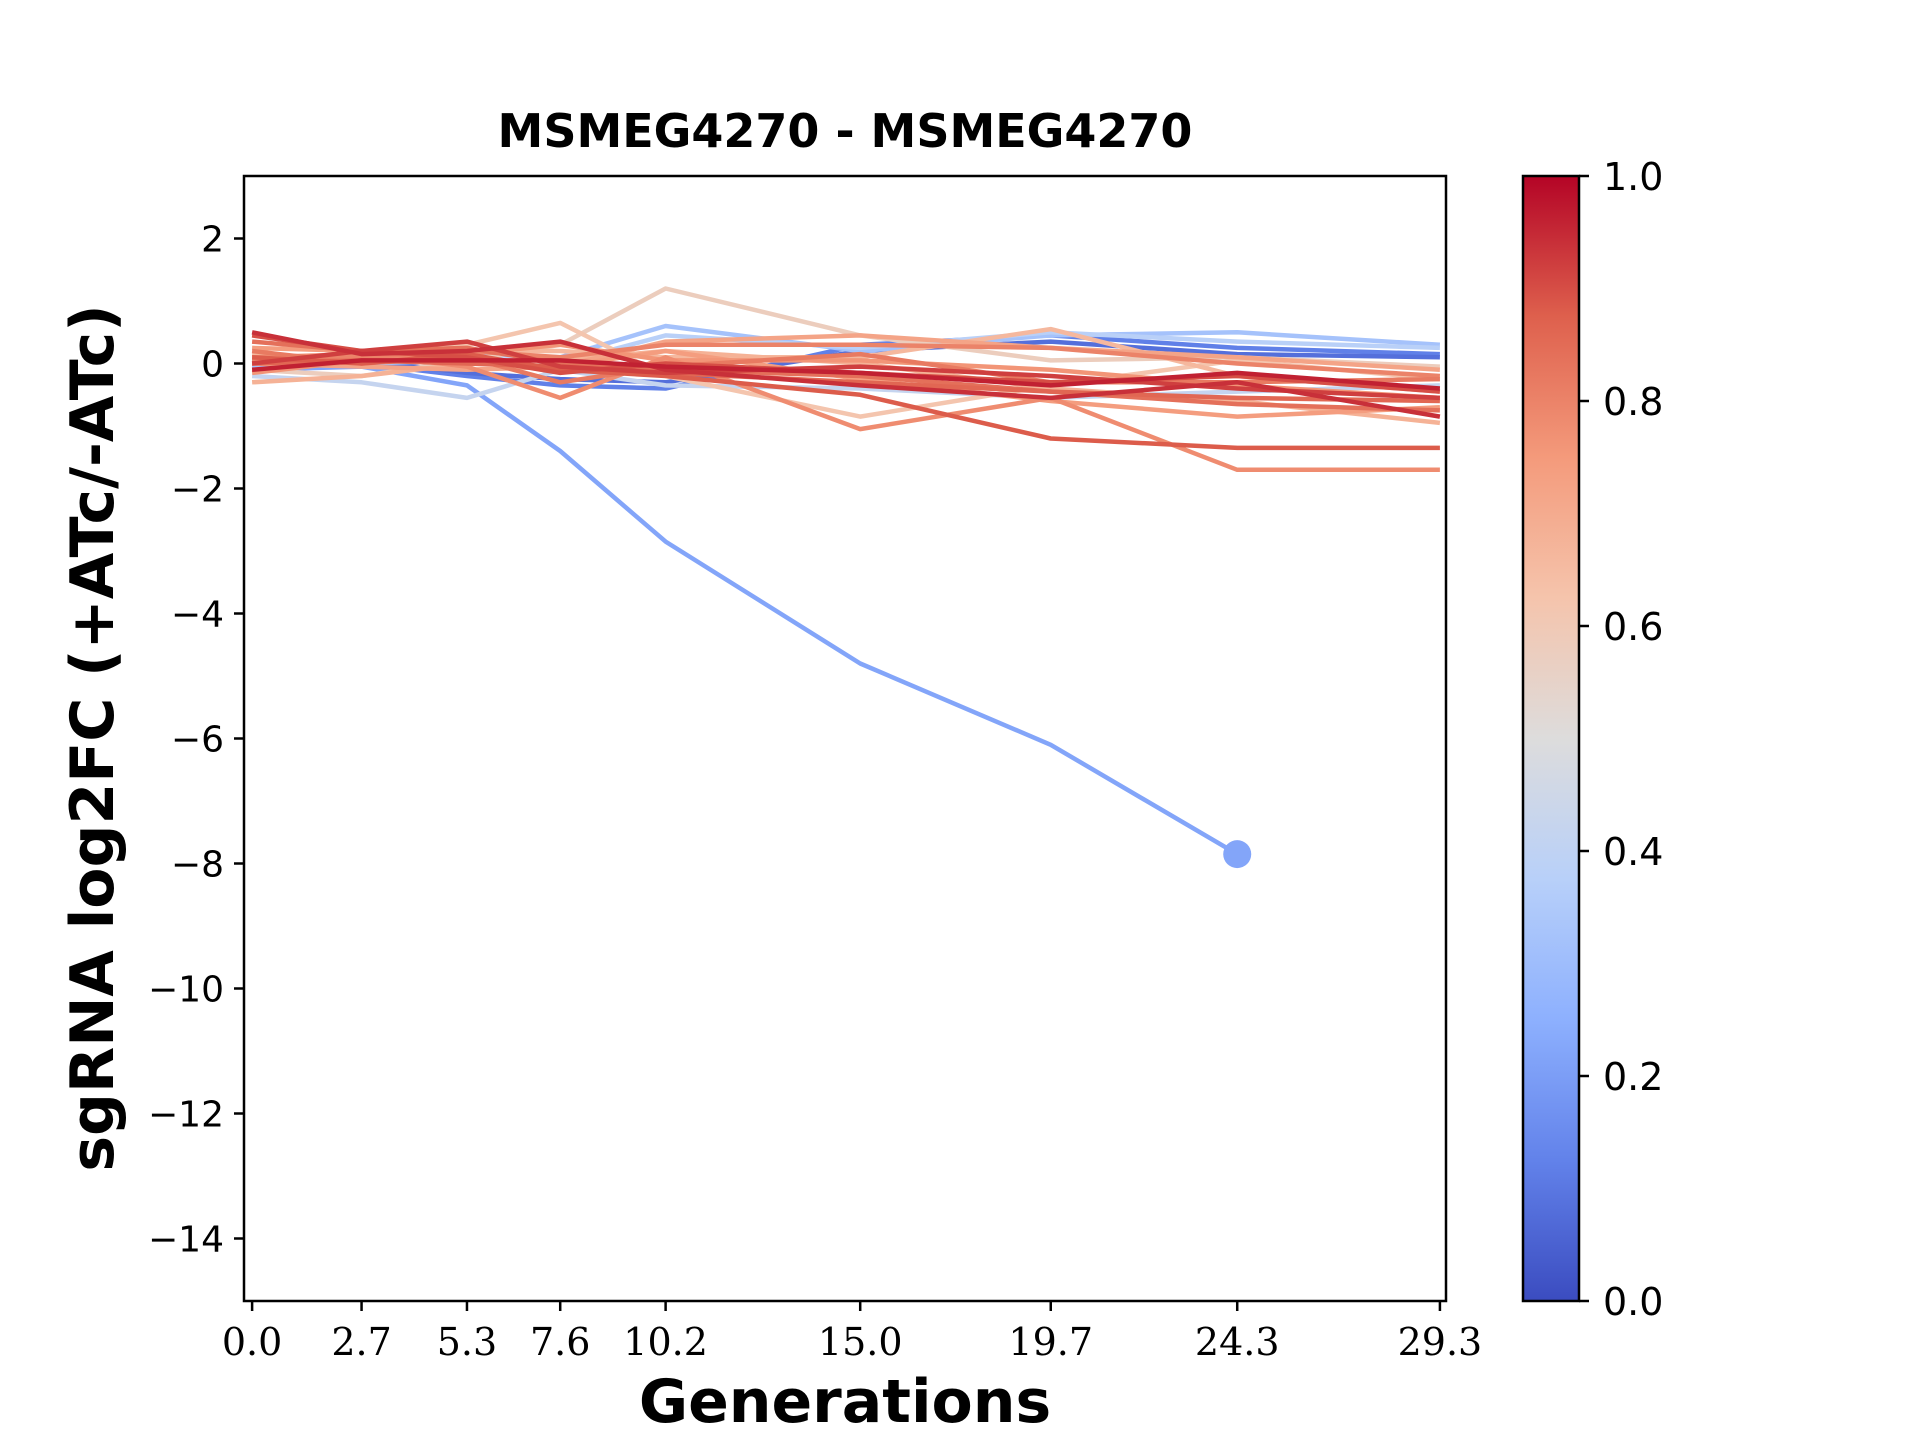  I want to click on x-tick-label: 0.0, so click(252, 1342).